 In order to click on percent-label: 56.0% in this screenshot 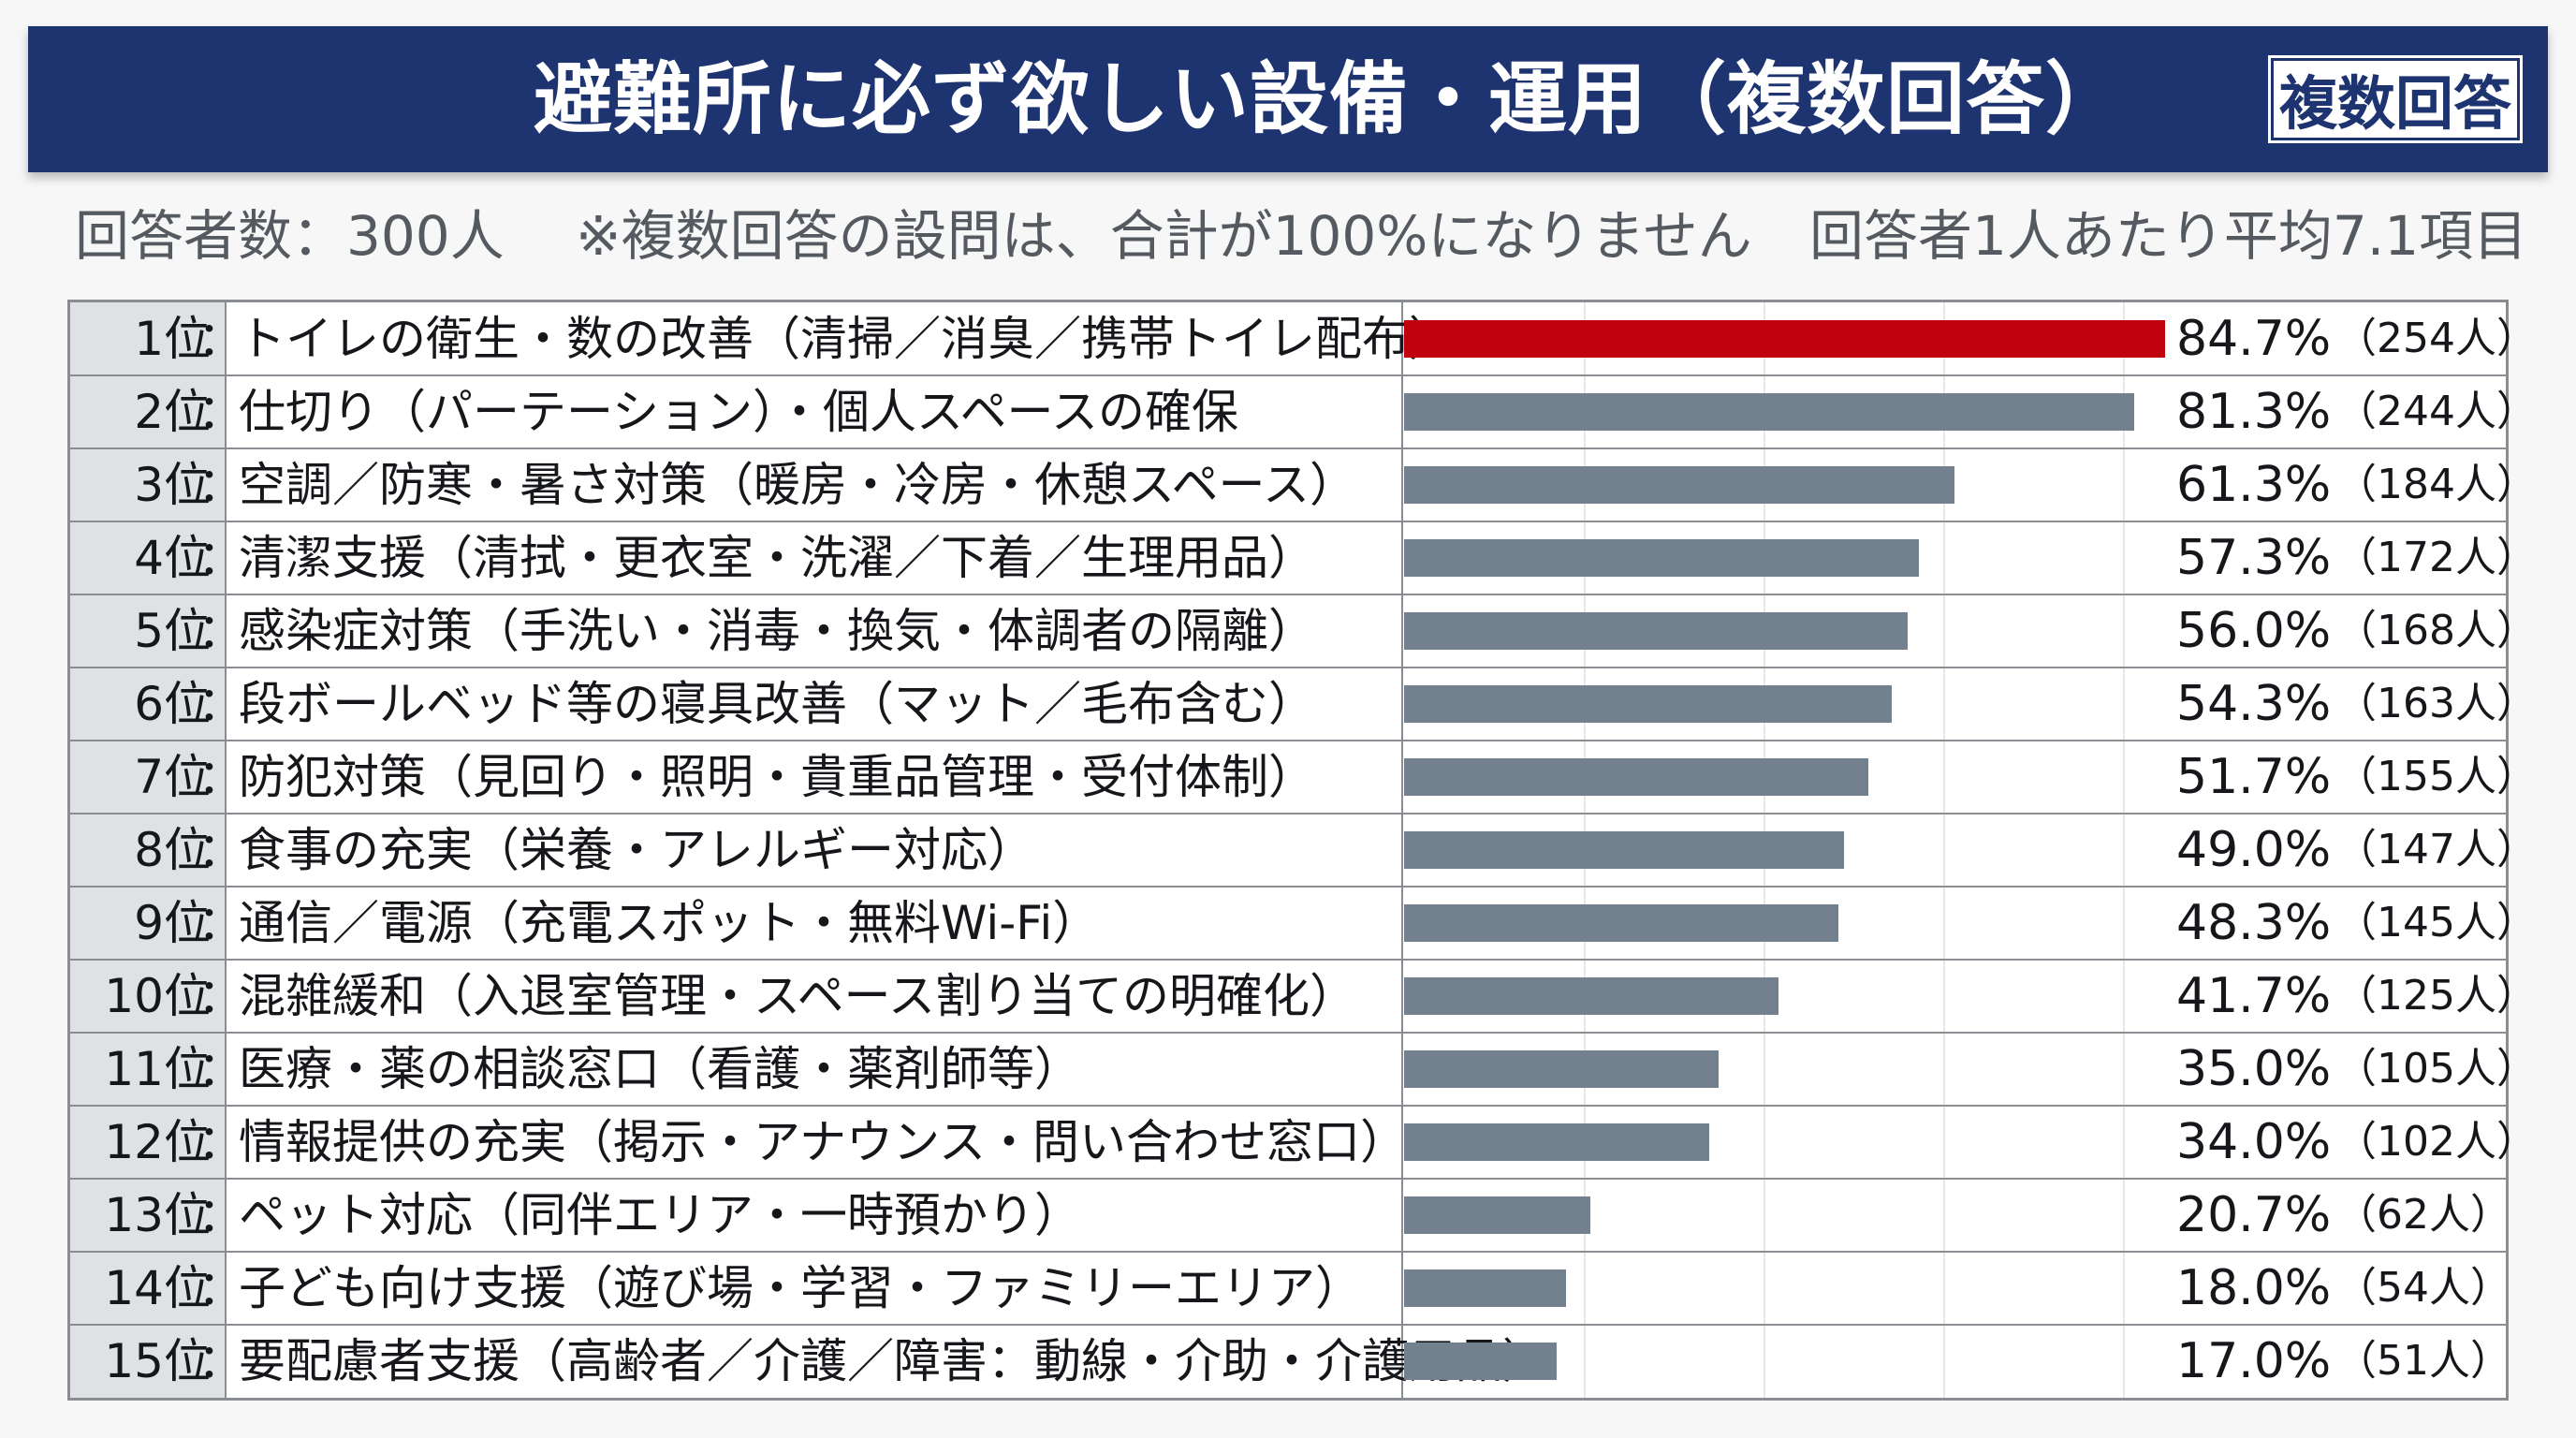, I will do `click(2254, 631)`.